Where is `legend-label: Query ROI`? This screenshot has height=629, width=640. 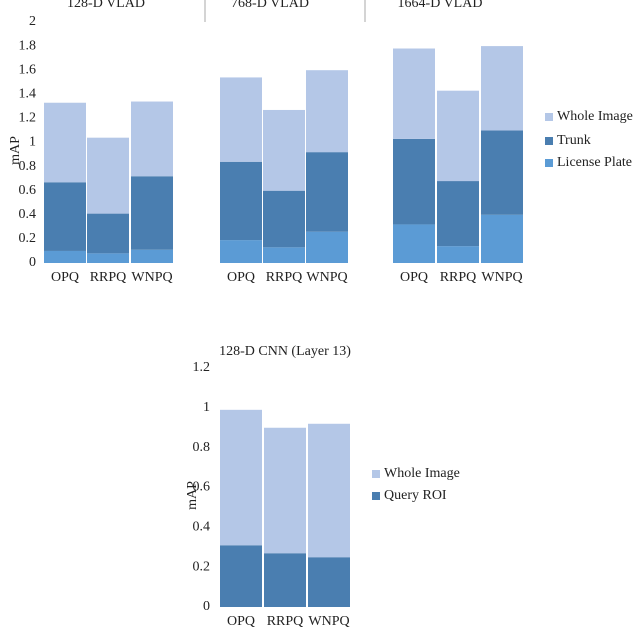 legend-label: Query ROI is located at coordinates (415, 495).